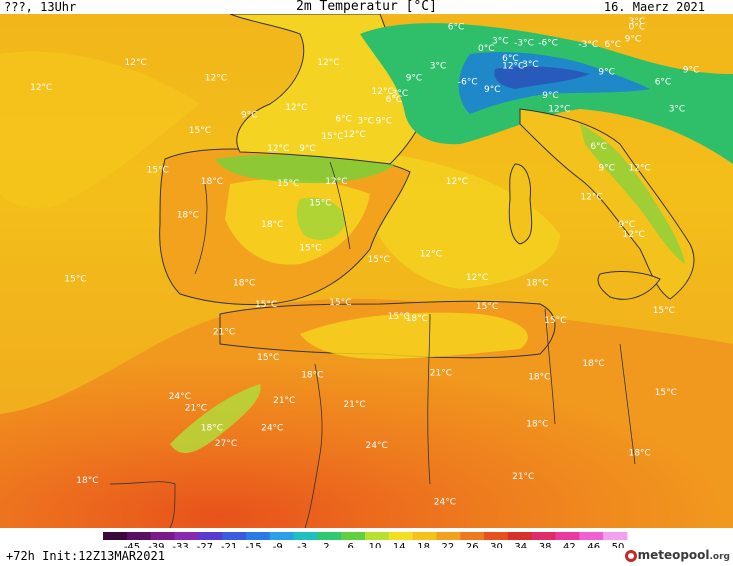 This screenshot has width=733, height=566. What do you see at coordinates (253, 545) in the screenshot?
I see `colorbar-tick-label: -15` at bounding box center [253, 545].